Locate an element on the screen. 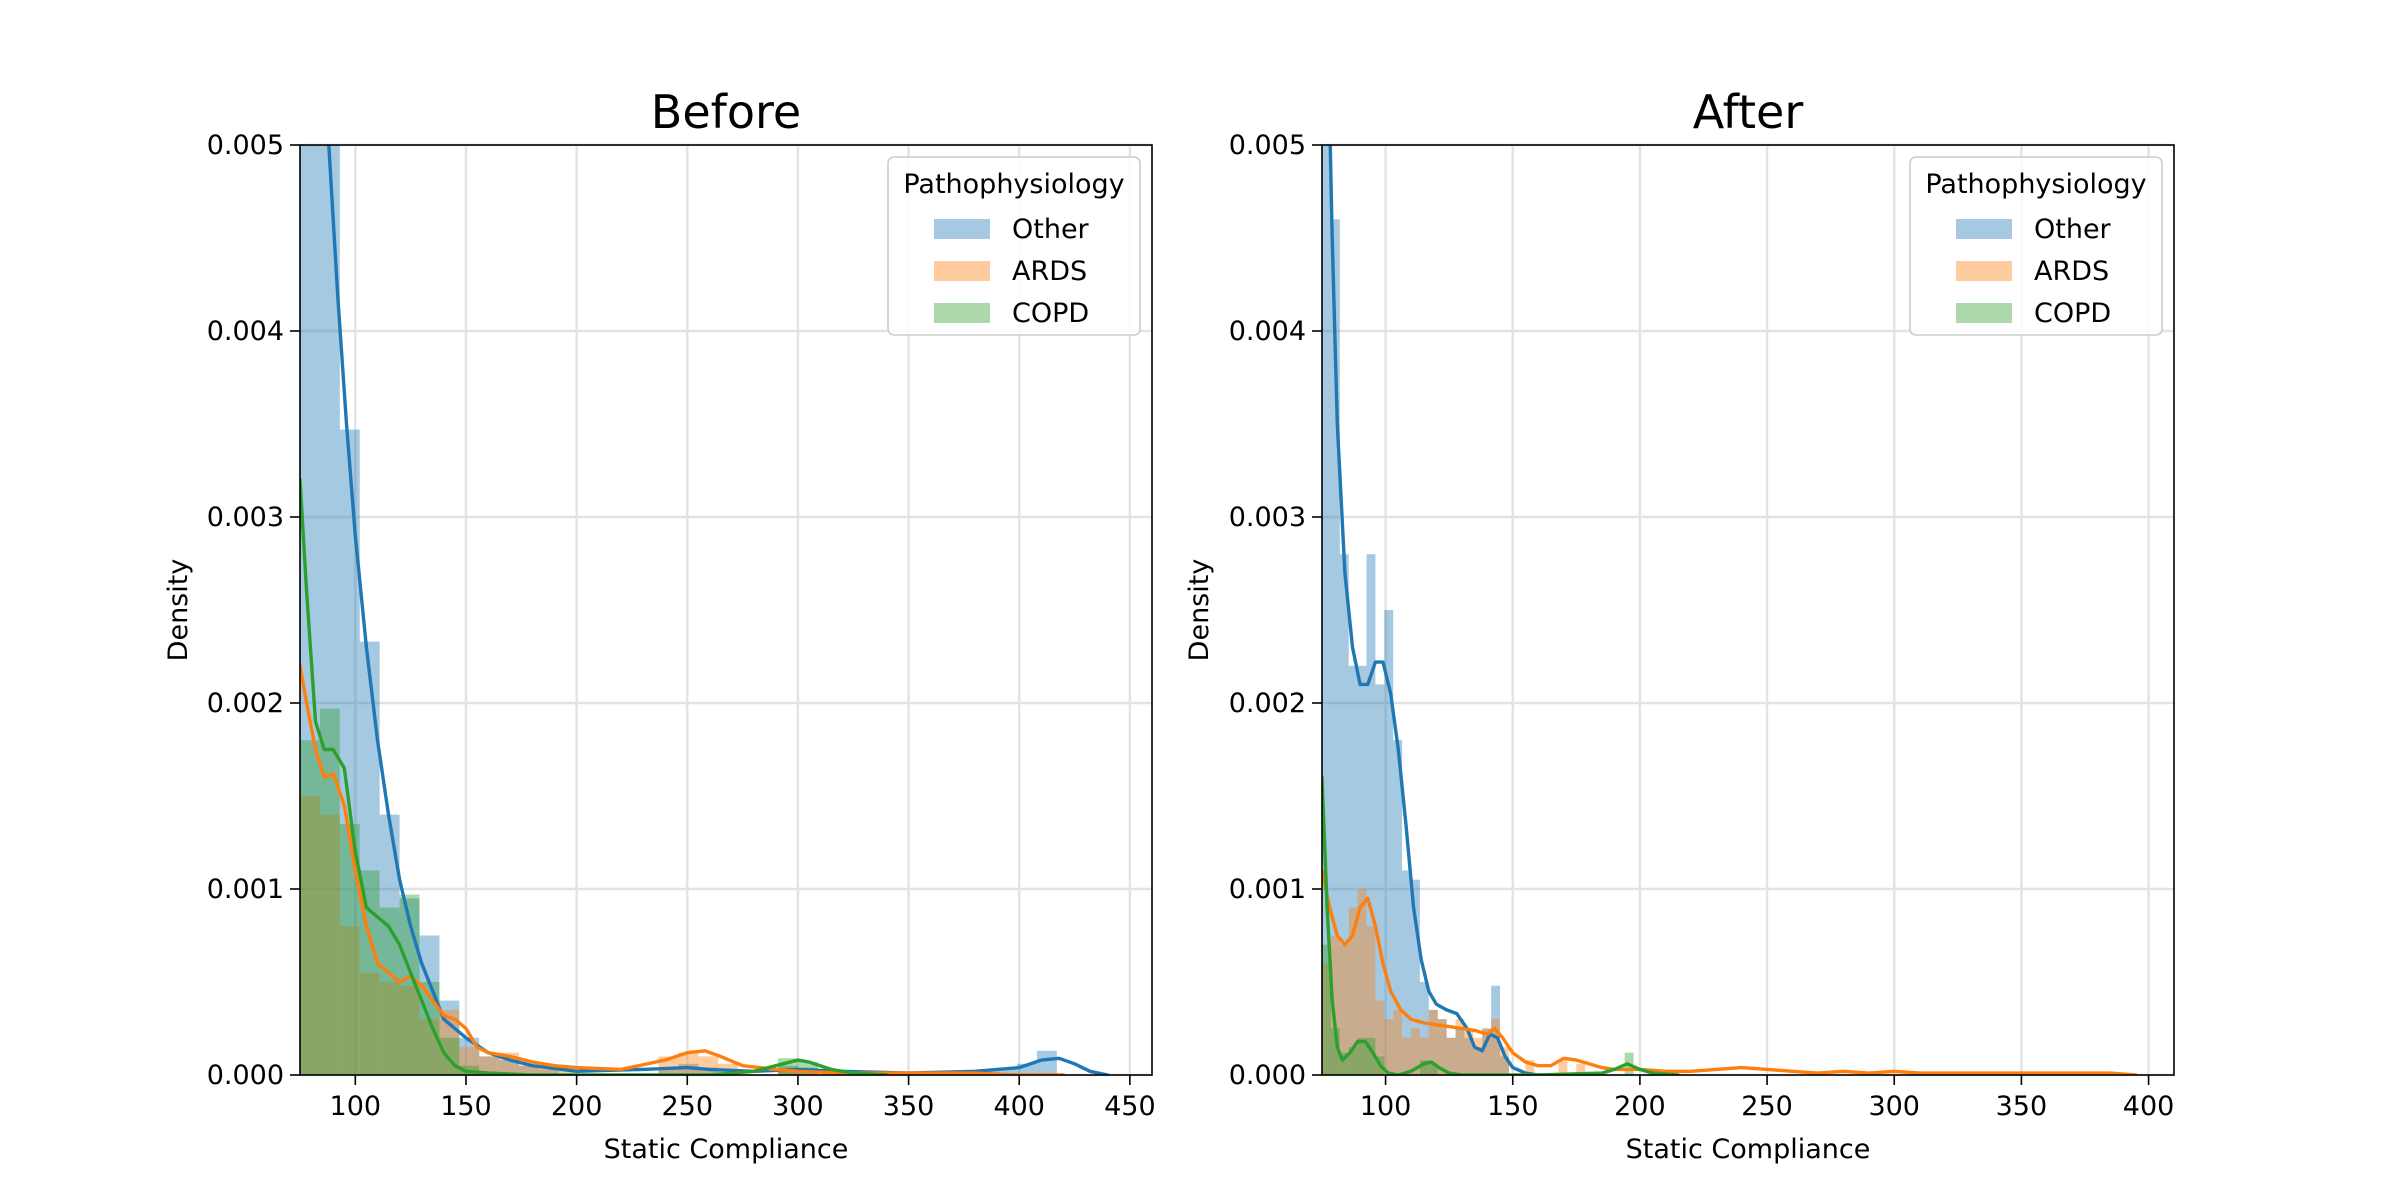  y-tick-label-after-1: 0.001 is located at coordinates (1267, 889).